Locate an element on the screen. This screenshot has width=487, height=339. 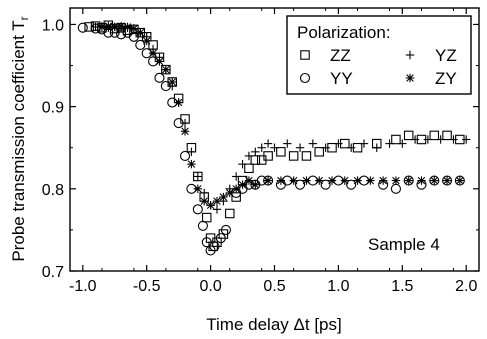
y-axis-label-subscript: r is located at coordinates (24, 18).